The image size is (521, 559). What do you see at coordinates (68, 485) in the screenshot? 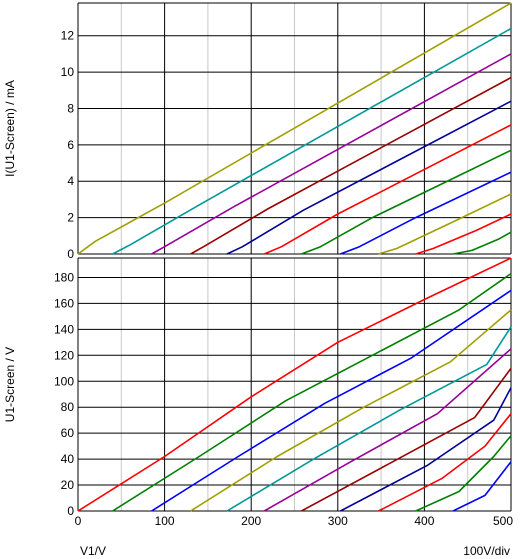
I see `y-tick-label: 20` at bounding box center [68, 485].